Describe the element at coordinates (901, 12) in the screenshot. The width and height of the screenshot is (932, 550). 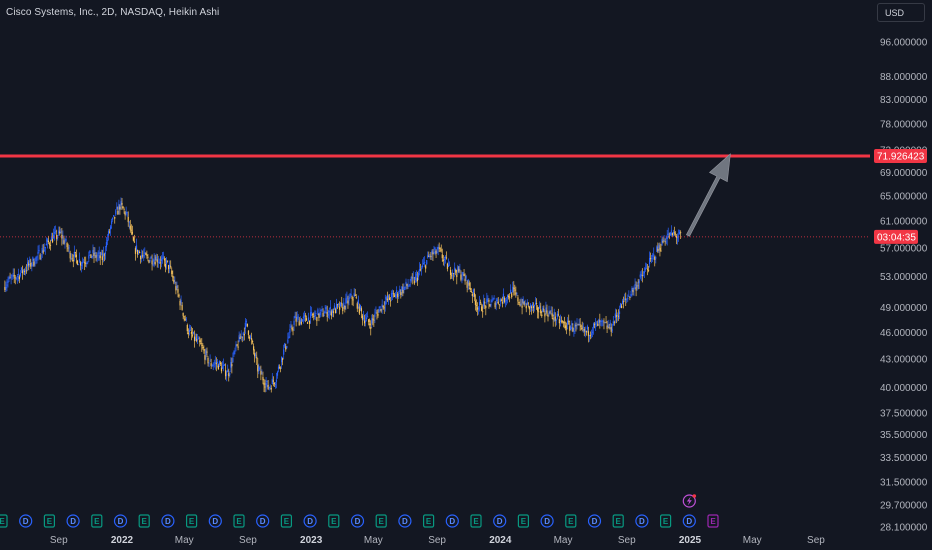
I see `currency-button: USD` at that location.